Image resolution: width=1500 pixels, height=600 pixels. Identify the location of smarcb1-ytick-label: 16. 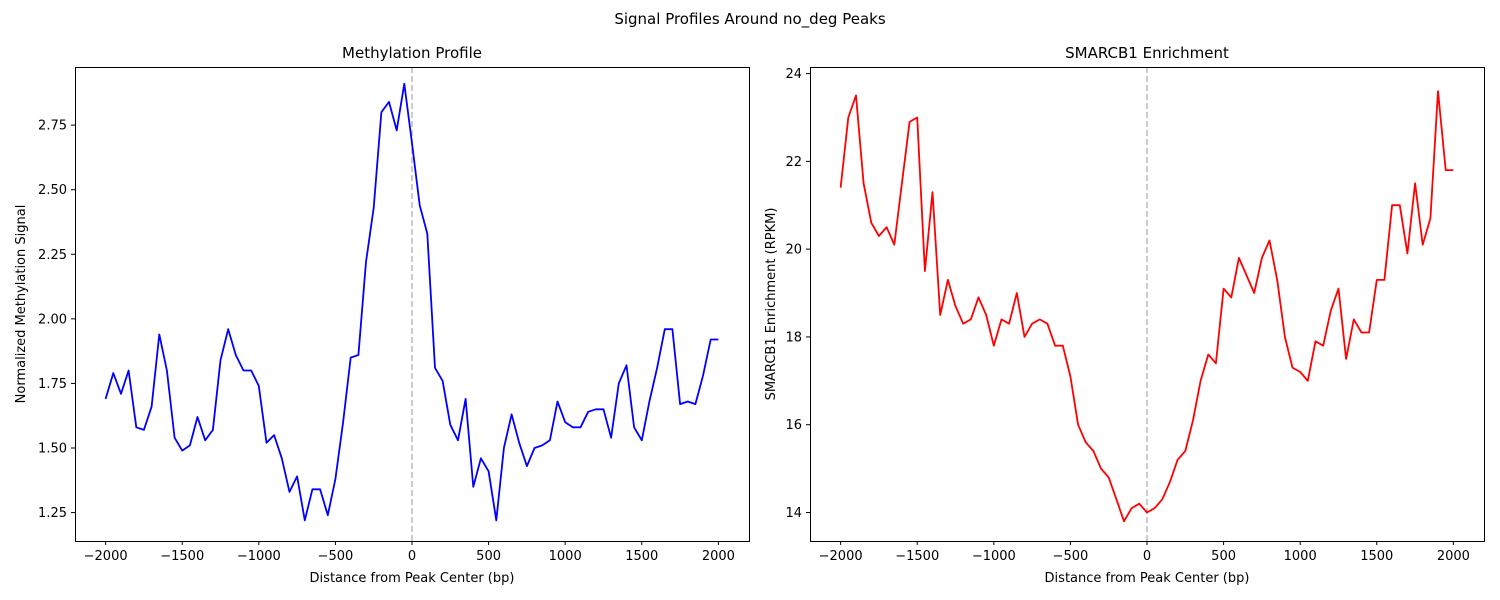
(793, 425).